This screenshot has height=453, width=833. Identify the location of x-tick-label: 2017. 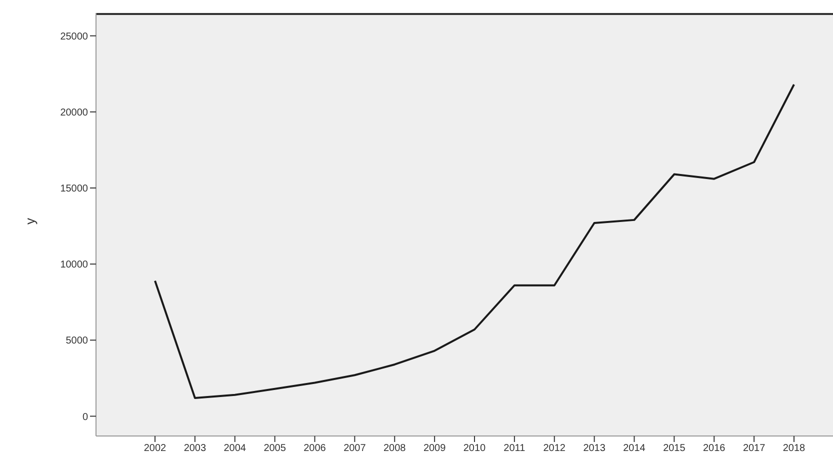
(754, 448).